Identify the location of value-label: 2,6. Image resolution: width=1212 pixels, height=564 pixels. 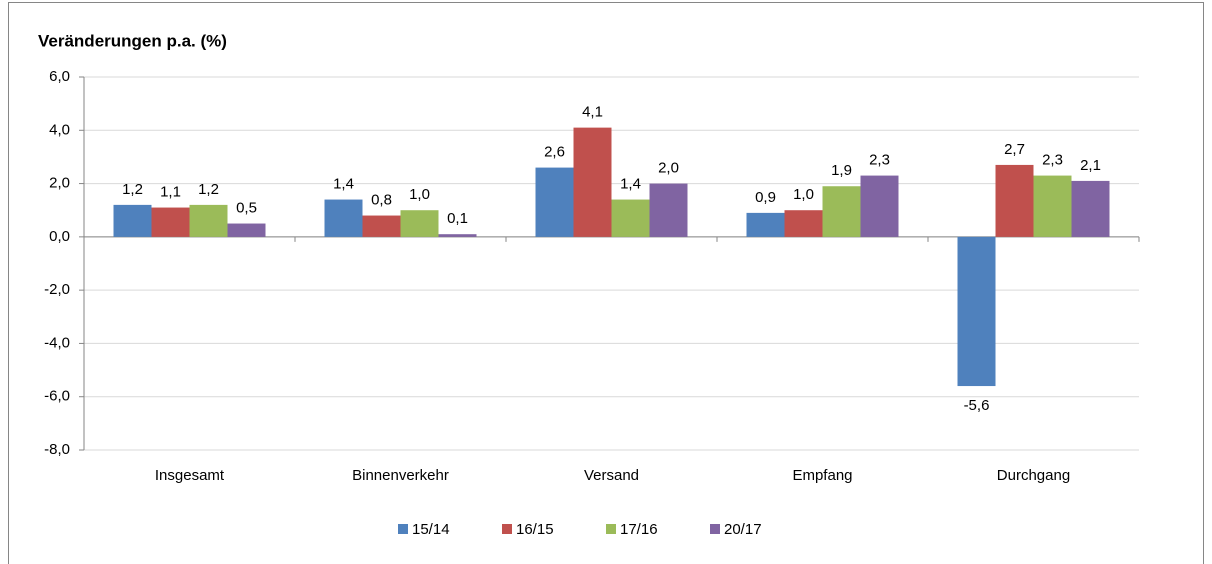
(554, 152).